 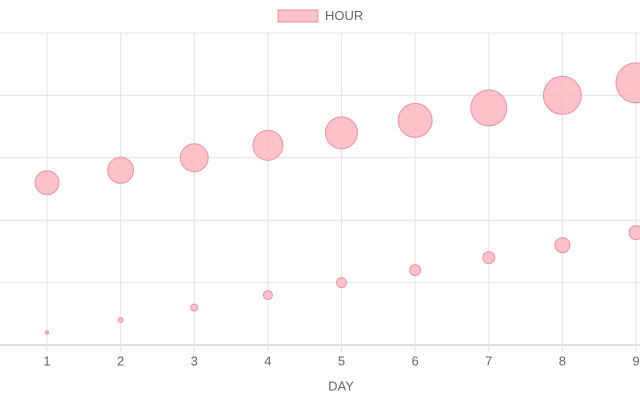 What do you see at coordinates (344, 15) in the screenshot?
I see `legend-label: HOUR` at bounding box center [344, 15].